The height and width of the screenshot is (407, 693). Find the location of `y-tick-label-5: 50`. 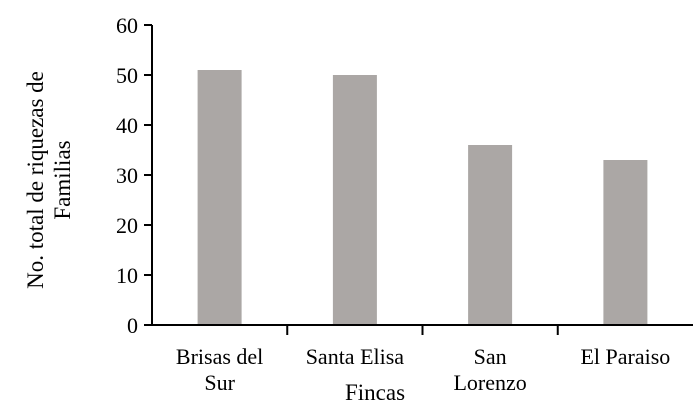

y-tick-label-5: 50 is located at coordinates (127, 75).